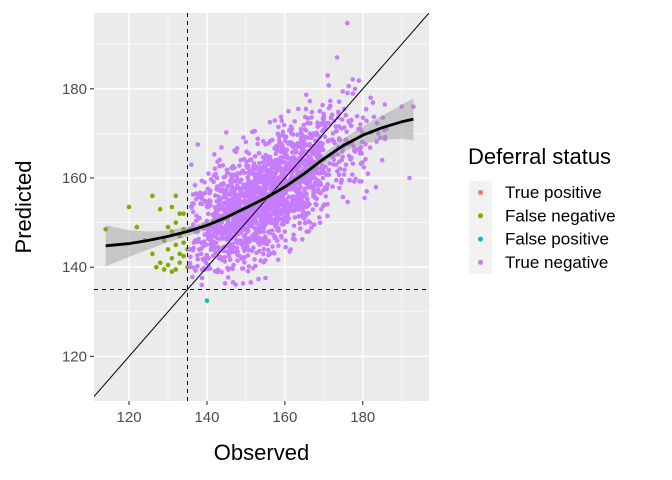 The width and height of the screenshot is (672, 480). Describe the element at coordinates (553, 192) in the screenshot. I see `legend-label: True positive` at that location.